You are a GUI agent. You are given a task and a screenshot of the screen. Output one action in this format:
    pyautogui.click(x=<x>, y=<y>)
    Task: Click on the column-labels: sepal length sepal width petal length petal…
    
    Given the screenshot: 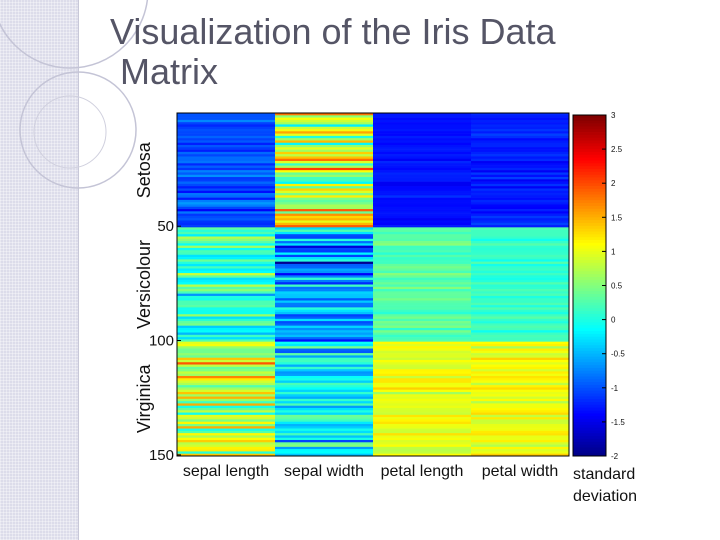 What is the action you would take?
    pyautogui.click(x=370, y=471)
    